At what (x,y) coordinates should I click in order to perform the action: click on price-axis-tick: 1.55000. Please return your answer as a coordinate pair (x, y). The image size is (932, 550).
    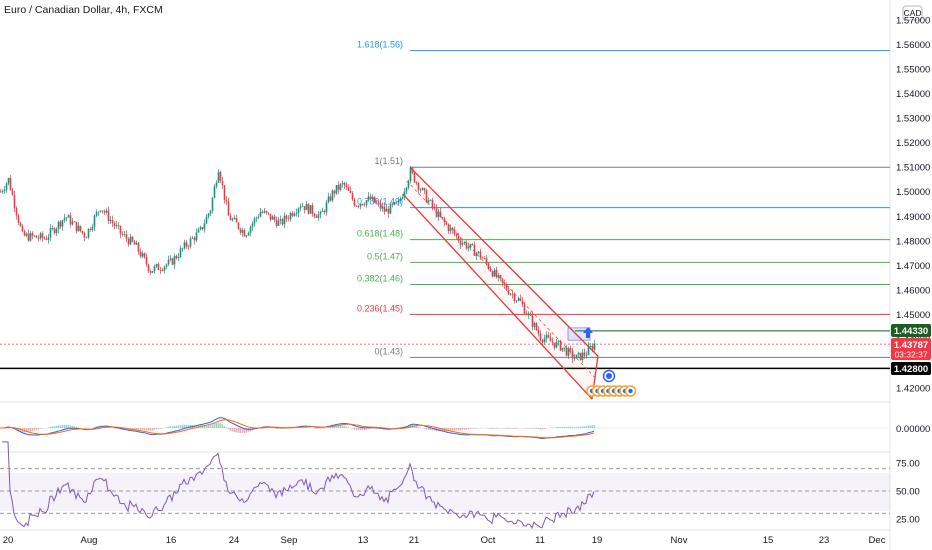
    Looking at the image, I should click on (913, 70).